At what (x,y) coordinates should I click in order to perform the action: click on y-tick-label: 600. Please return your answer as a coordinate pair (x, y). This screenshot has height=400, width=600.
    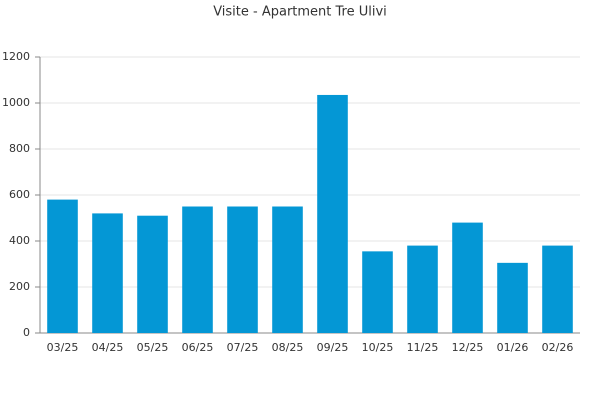
    Looking at the image, I should click on (19, 194).